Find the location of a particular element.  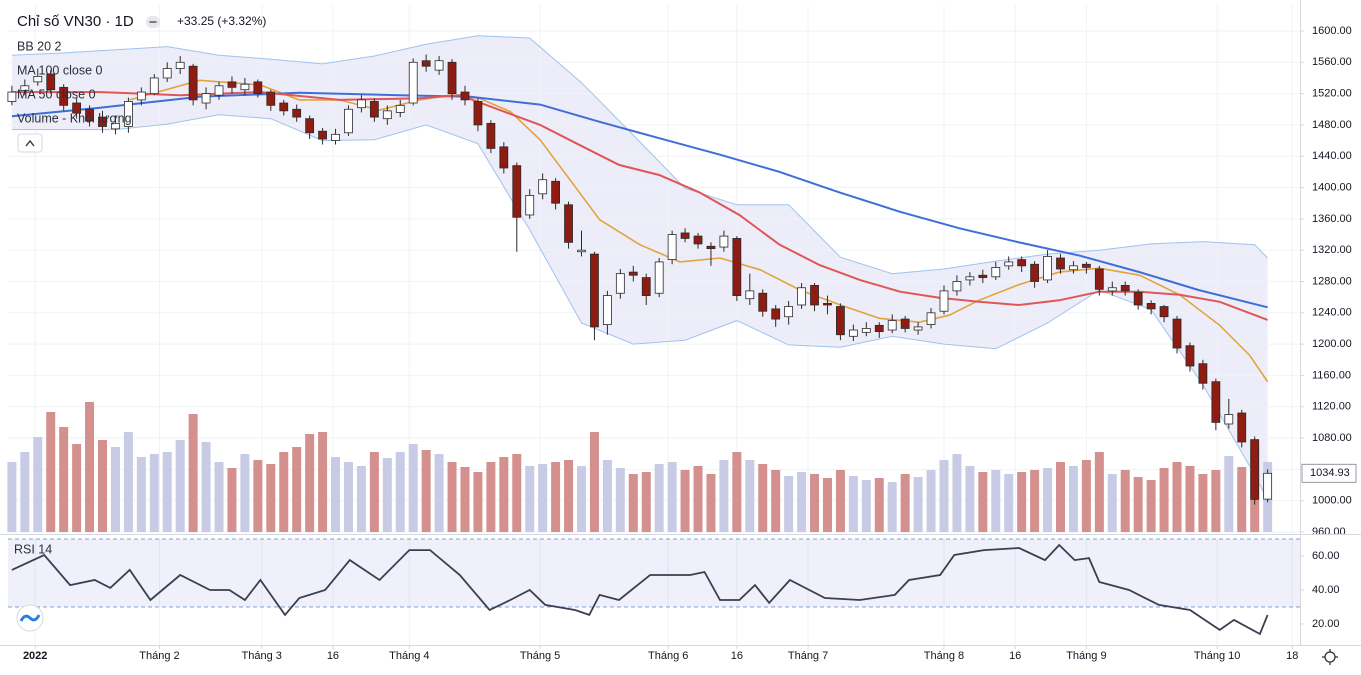

settings-icon-spokes is located at coordinates (1330, 657).